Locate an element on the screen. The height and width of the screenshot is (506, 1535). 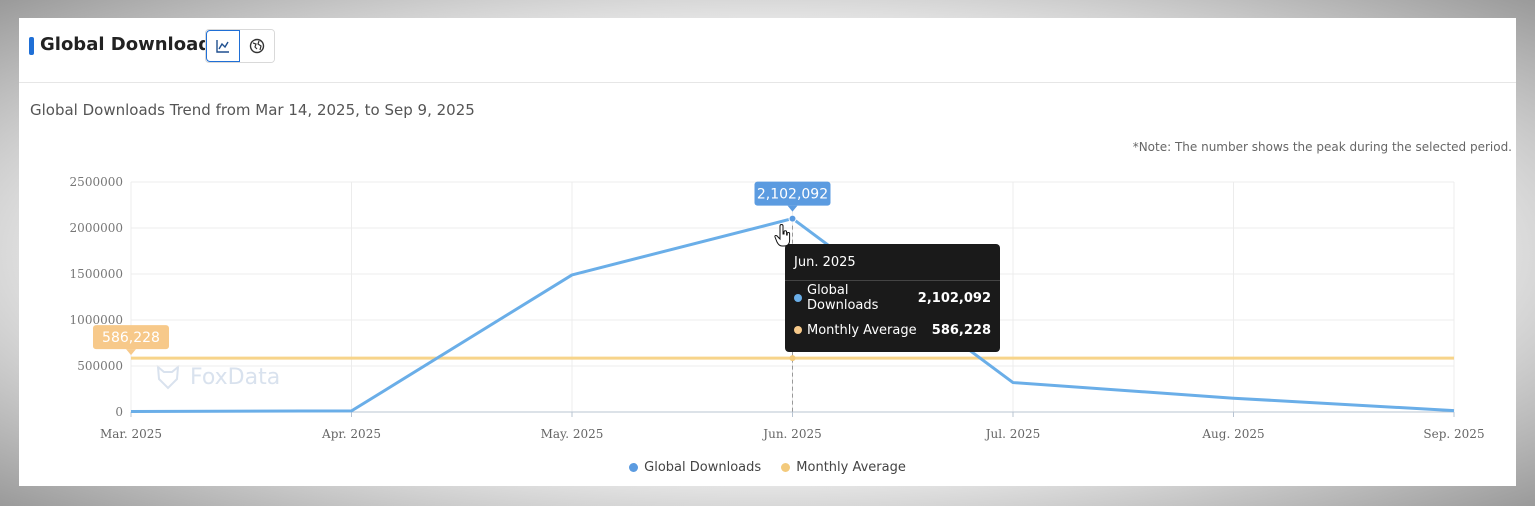
tooltip-name-global-downloads: Global Downloads is located at coordinates (843, 298).